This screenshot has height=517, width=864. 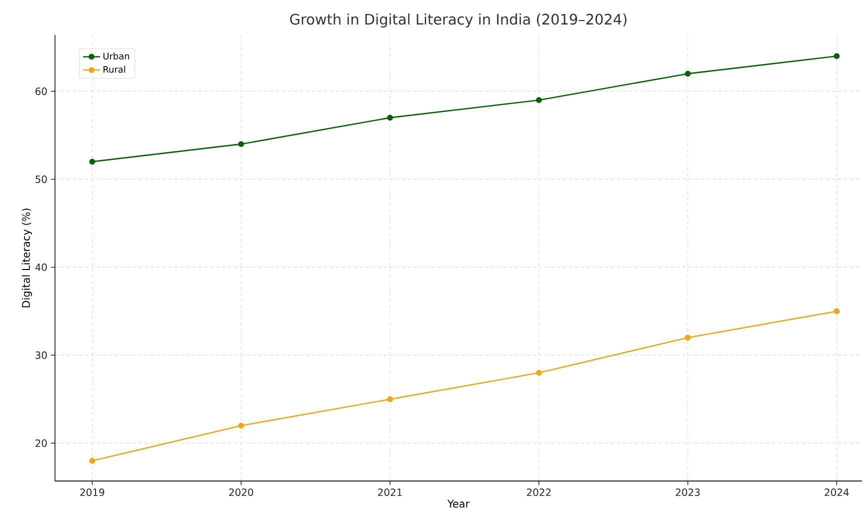 What do you see at coordinates (27, 258) in the screenshot?
I see `y-axis-title: Digital Literacy (%)` at bounding box center [27, 258].